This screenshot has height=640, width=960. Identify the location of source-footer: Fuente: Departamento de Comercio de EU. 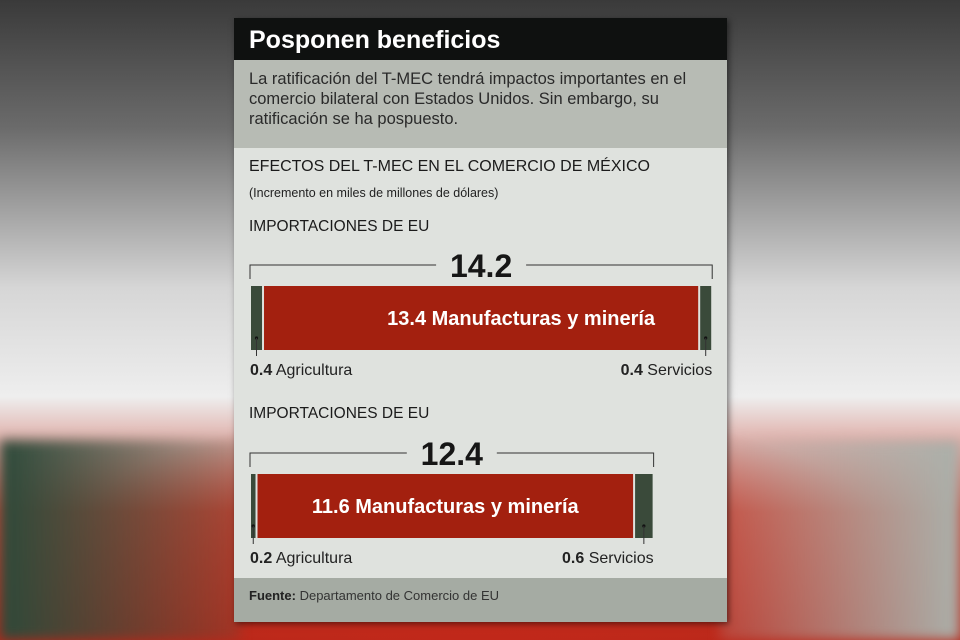
(480, 600).